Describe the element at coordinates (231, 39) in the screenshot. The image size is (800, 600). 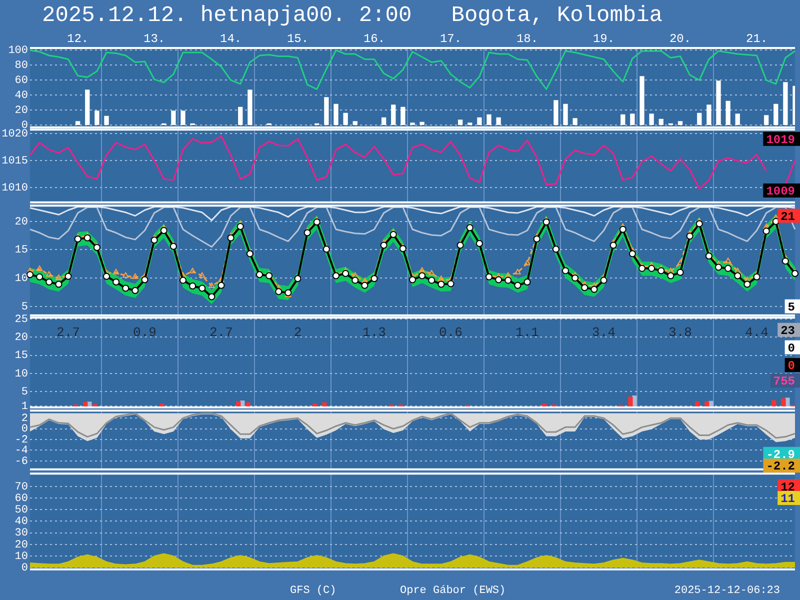
I see `x-tick-label: 14.` at that location.